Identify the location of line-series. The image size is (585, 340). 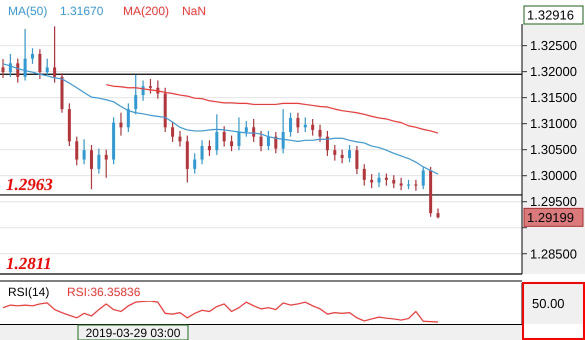
(272, 109).